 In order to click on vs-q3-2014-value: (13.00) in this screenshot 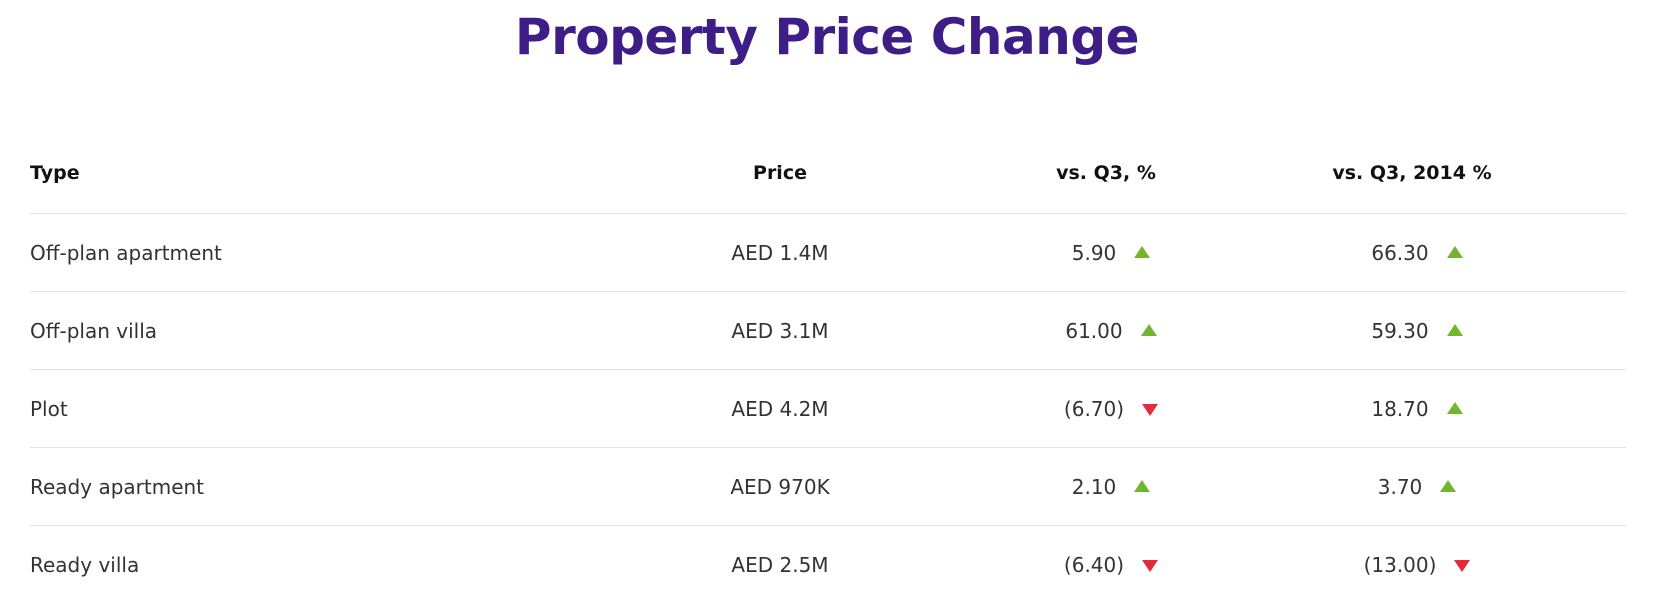, I will do `click(1400, 565)`.